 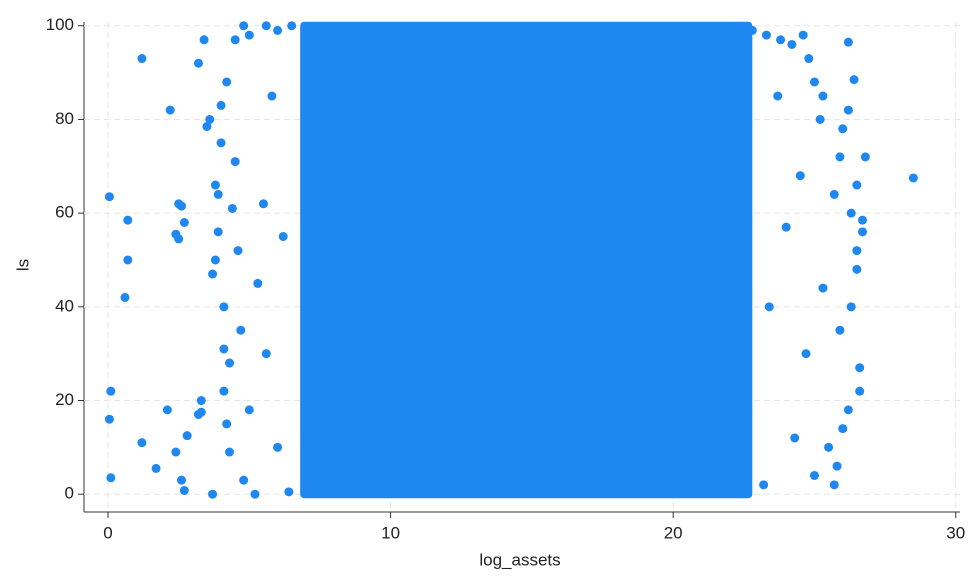 I want to click on x-tick-label: 10, so click(x=390, y=532).